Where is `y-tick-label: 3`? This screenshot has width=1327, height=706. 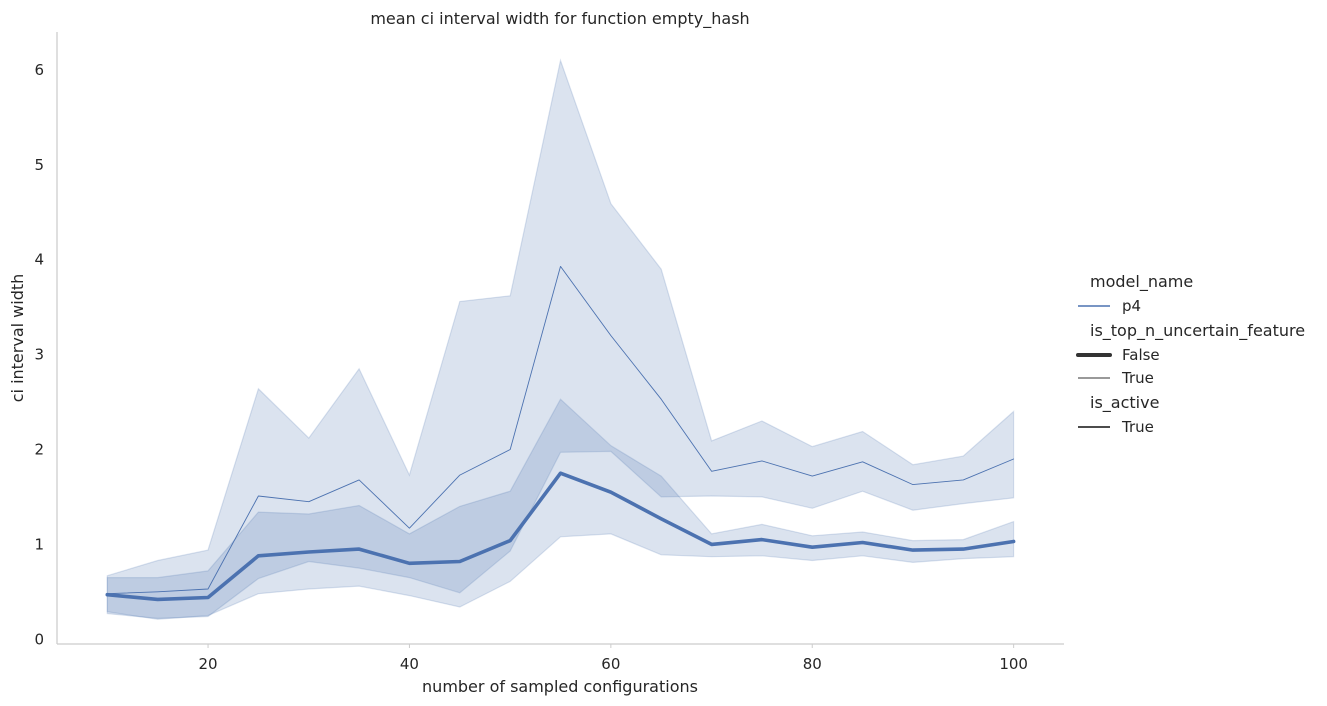
y-tick-label: 3 is located at coordinates (39, 355).